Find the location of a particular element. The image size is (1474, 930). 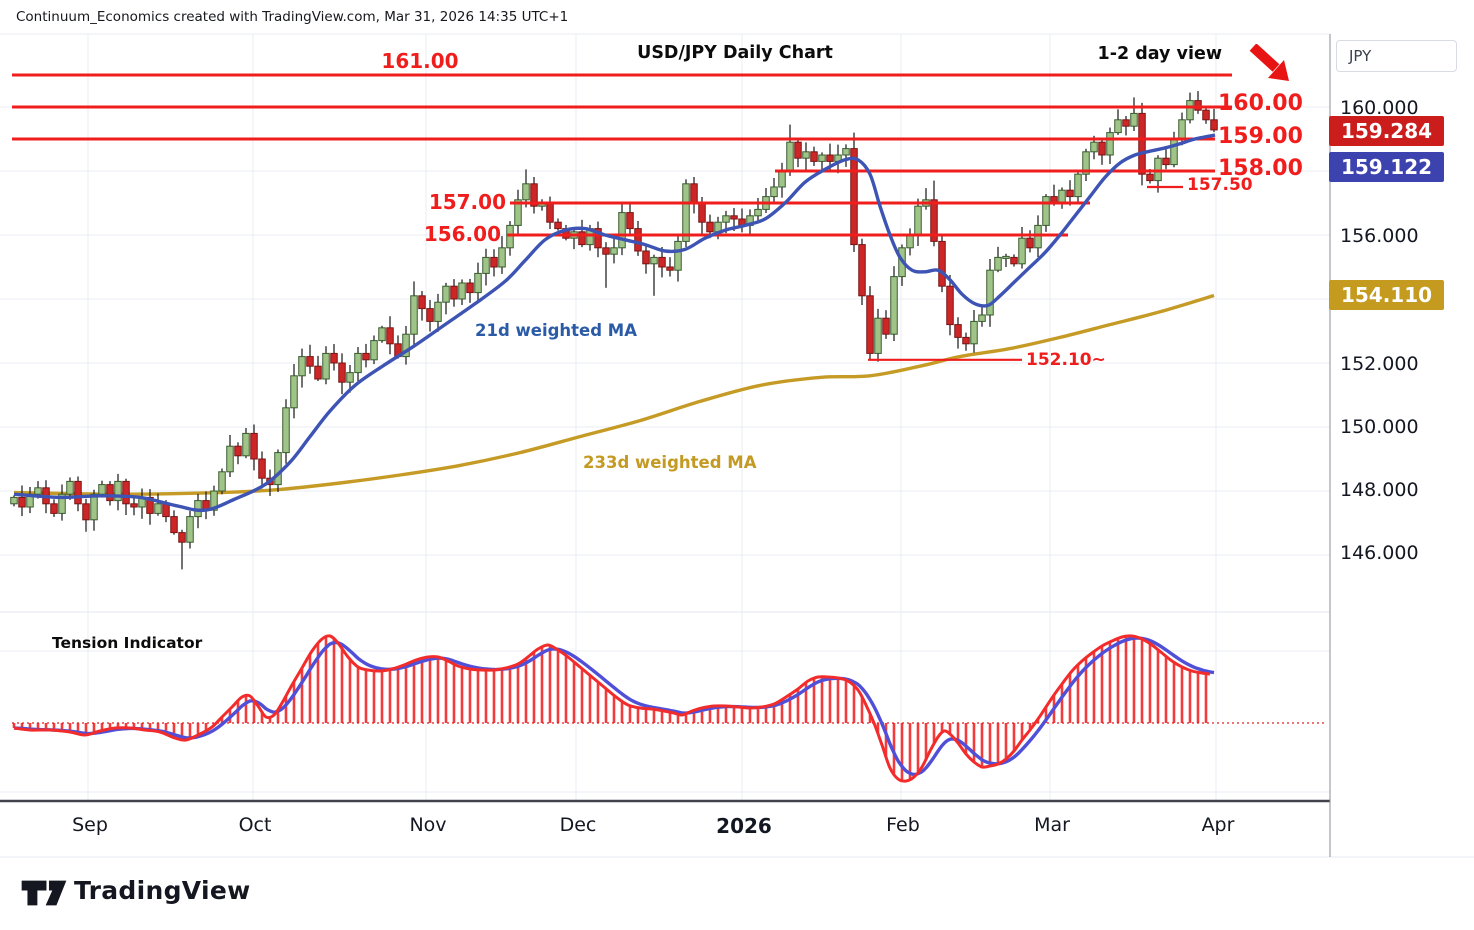

x-label-sep: Sep is located at coordinates (90, 825).